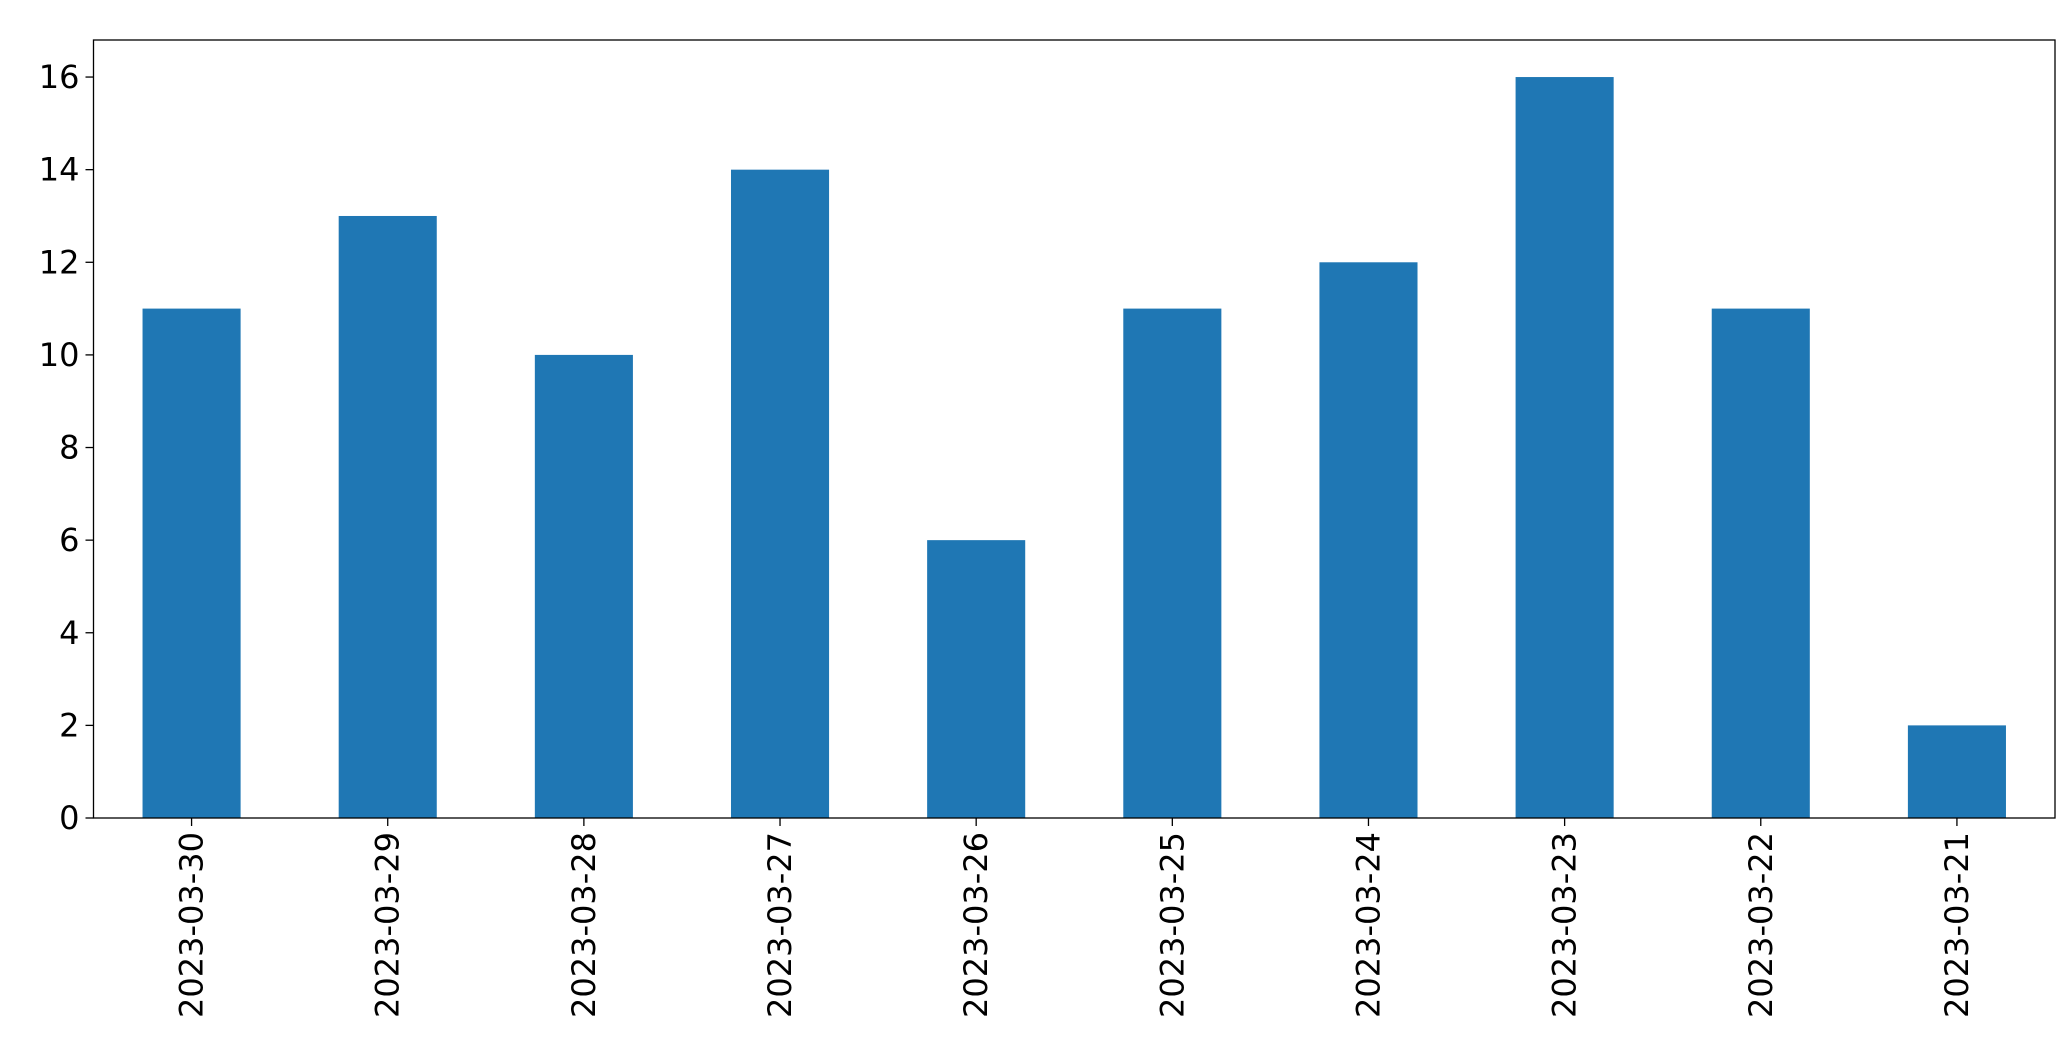 This screenshot has height=1061, width=2071. Describe the element at coordinates (59, 77) in the screenshot. I see `y-tick-label: 16` at that location.